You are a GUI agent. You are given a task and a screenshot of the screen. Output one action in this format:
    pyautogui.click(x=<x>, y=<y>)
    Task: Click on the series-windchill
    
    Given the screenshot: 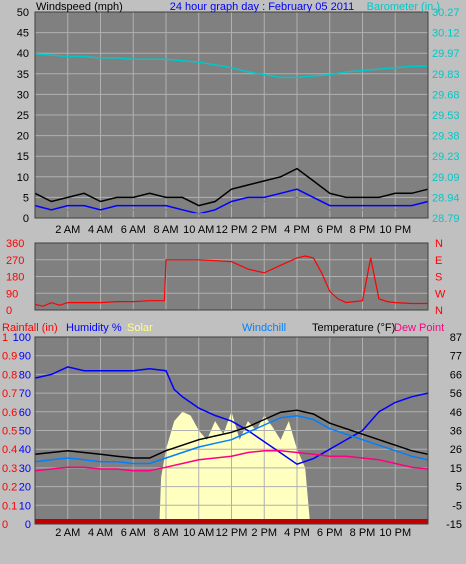 What is the action you would take?
    pyautogui.click(x=231, y=440)
    